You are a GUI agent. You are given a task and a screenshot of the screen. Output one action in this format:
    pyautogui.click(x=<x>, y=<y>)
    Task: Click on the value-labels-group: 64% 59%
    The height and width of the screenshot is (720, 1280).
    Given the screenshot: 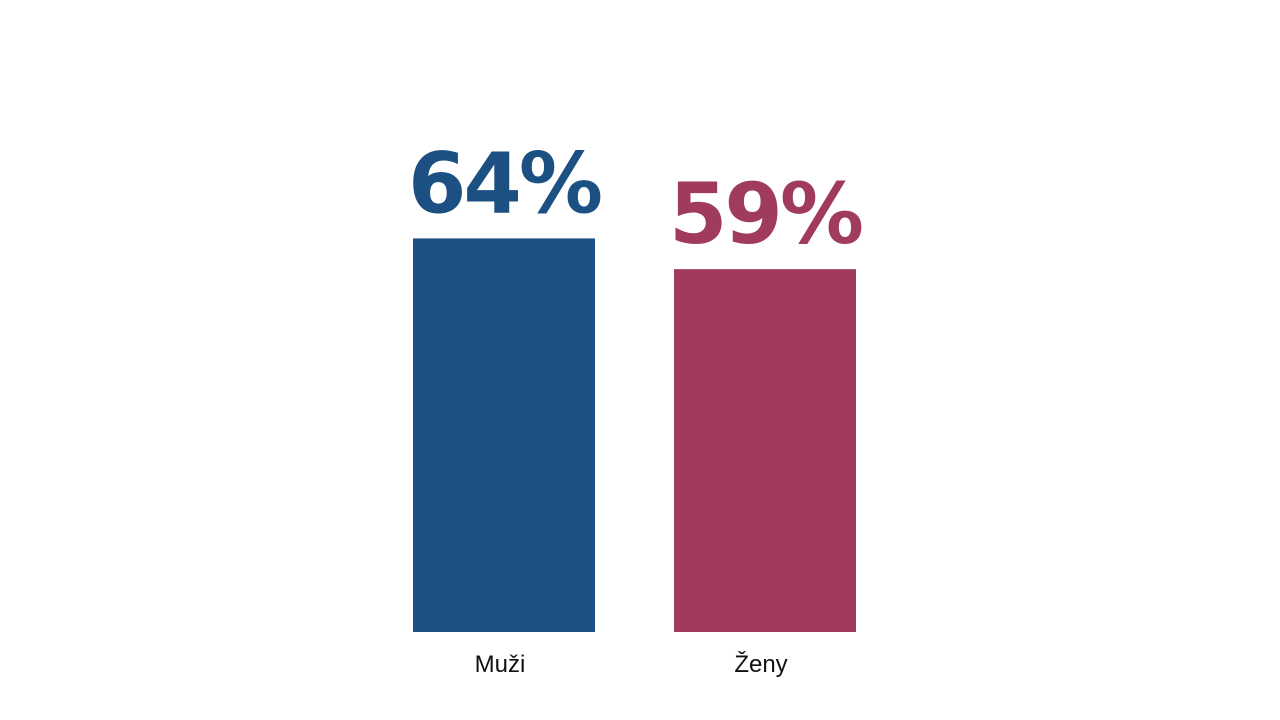 What is the action you would take?
    pyautogui.click(x=636, y=198)
    